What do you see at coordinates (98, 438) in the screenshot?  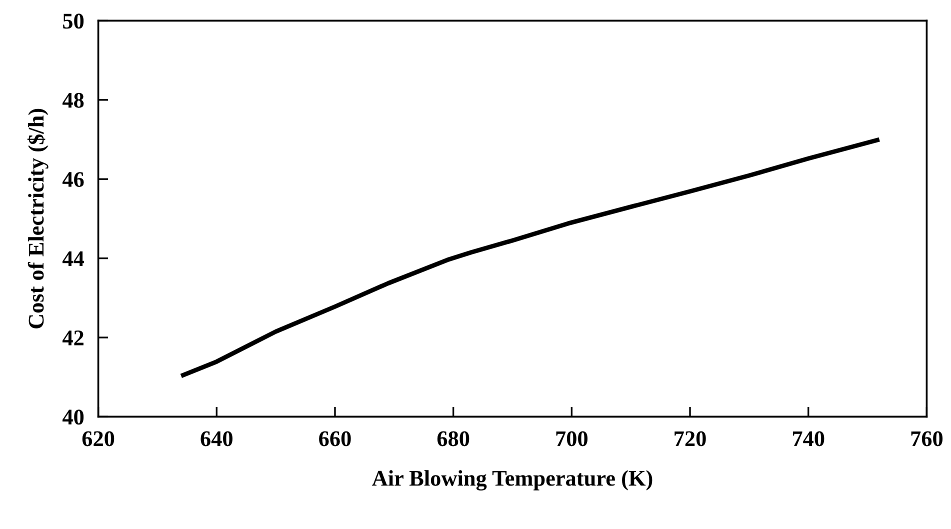 I see `x-tick-label: 620` at bounding box center [98, 438].